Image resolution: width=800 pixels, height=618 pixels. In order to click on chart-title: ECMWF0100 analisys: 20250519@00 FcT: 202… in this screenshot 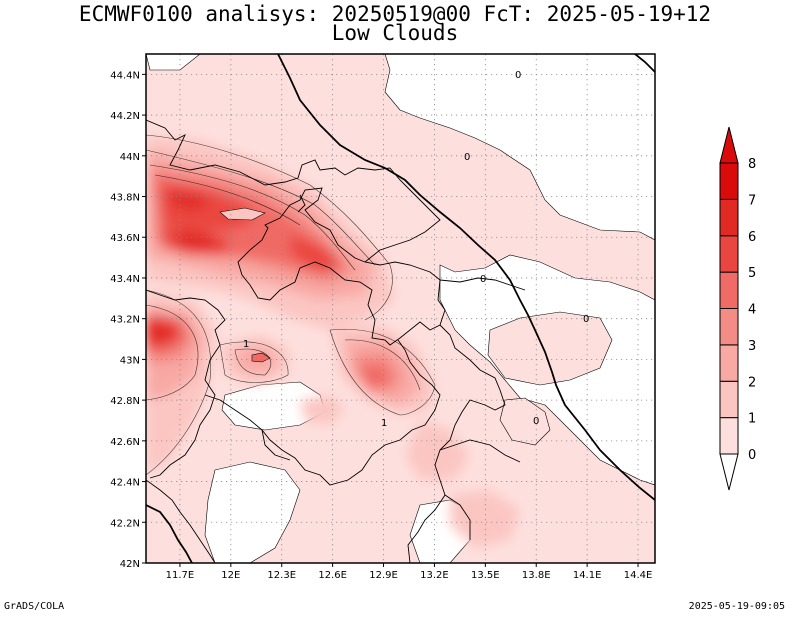, I will do `click(395, 14)`.